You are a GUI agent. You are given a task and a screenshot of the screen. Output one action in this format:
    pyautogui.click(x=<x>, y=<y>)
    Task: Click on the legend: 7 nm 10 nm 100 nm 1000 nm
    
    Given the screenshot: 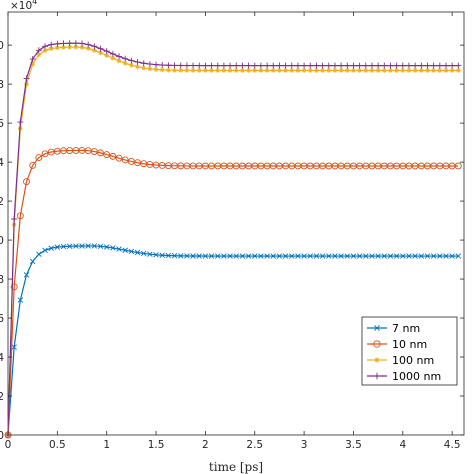 What is the action you would take?
    pyautogui.click(x=409, y=351)
    